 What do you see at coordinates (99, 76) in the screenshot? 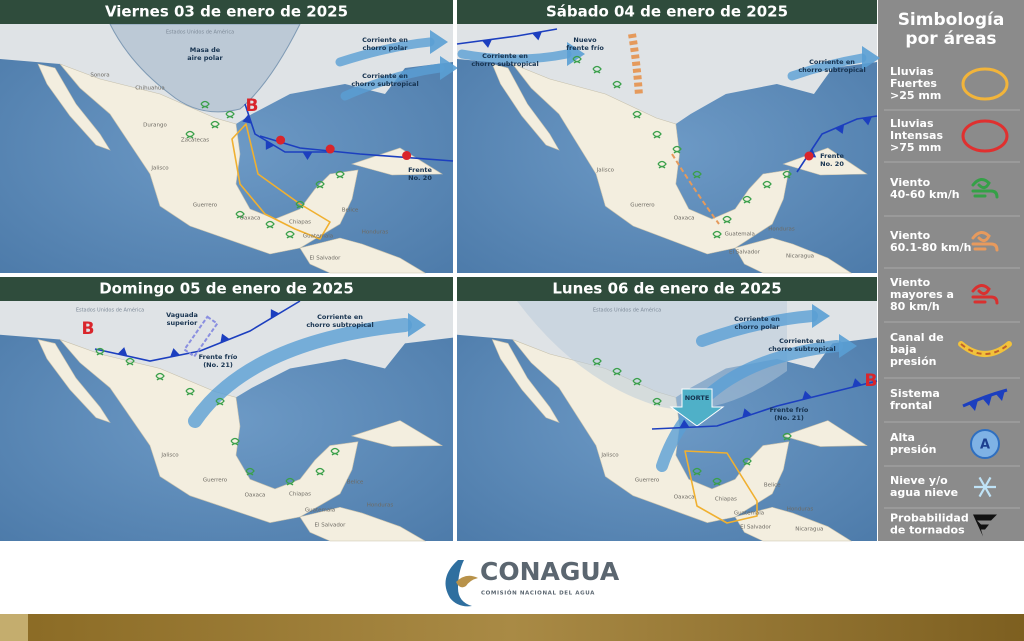
I see `place-name: Sonora` at bounding box center [99, 76].